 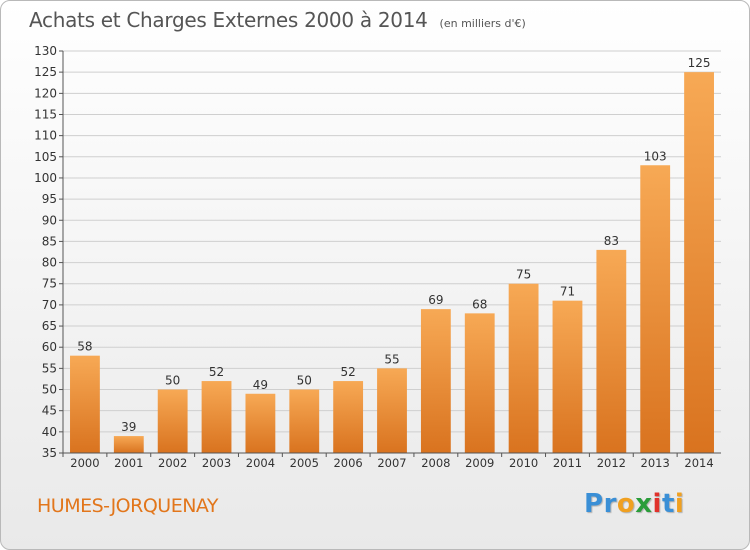 What do you see at coordinates (435, 381) in the screenshot?
I see `bar-2008` at bounding box center [435, 381].